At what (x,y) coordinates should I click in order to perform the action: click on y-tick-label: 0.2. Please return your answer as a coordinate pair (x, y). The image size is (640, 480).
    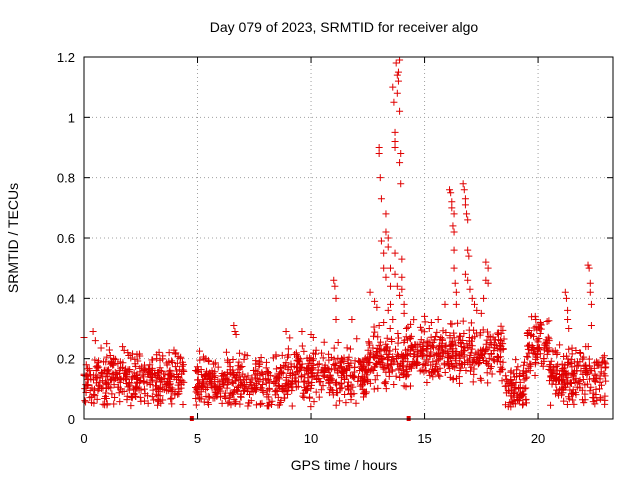
    Looking at the image, I should click on (66, 359).